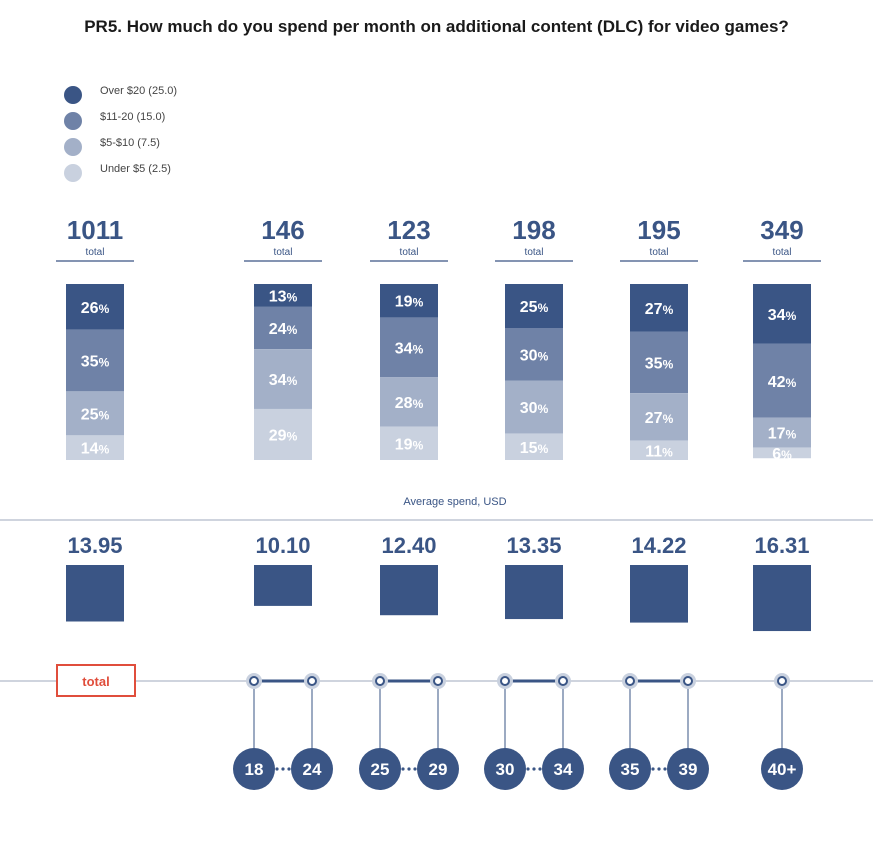 This screenshot has width=873, height=858. I want to click on avg-value-18-24: 10.10, so click(282, 545).